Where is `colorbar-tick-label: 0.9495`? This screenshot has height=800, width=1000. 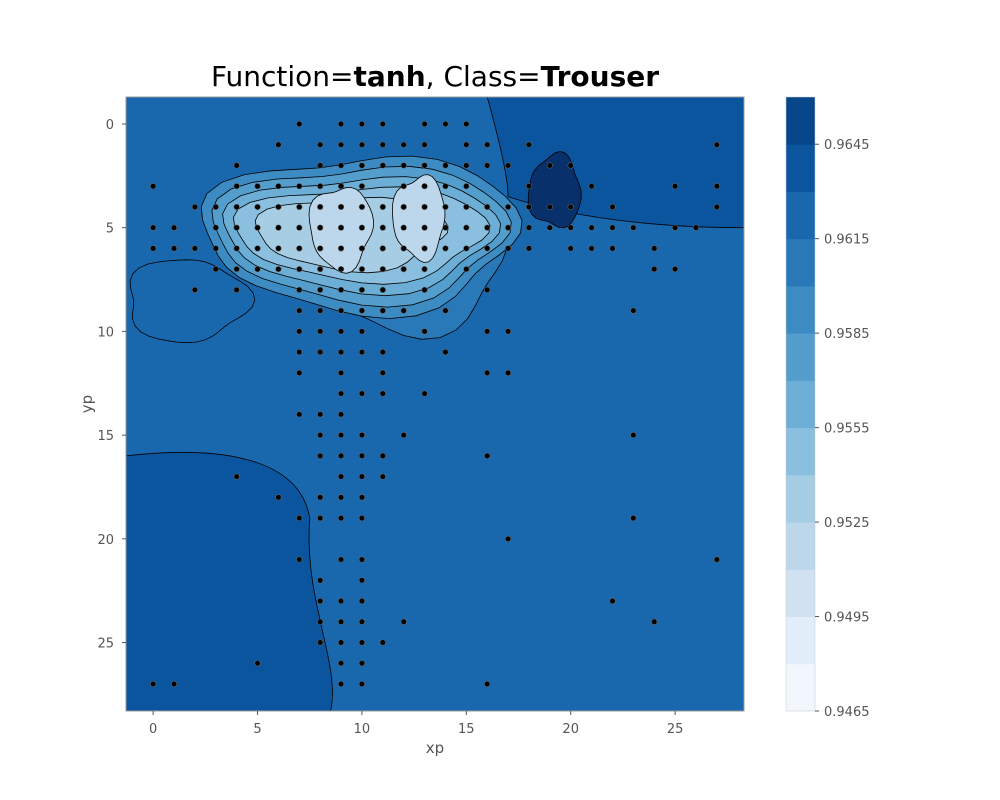 colorbar-tick-label: 0.9495 is located at coordinates (847, 618).